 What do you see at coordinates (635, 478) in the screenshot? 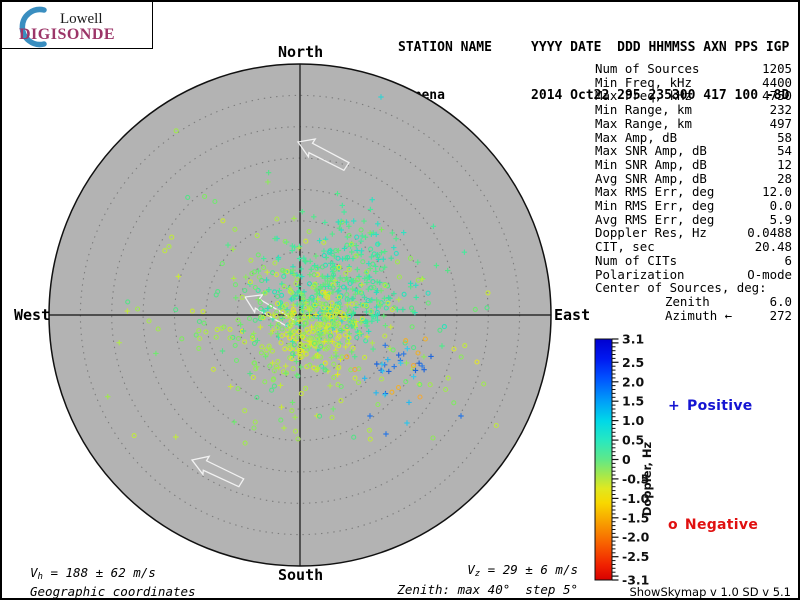
I see `colorbar-tick-label: -0.5` at bounding box center [635, 478].